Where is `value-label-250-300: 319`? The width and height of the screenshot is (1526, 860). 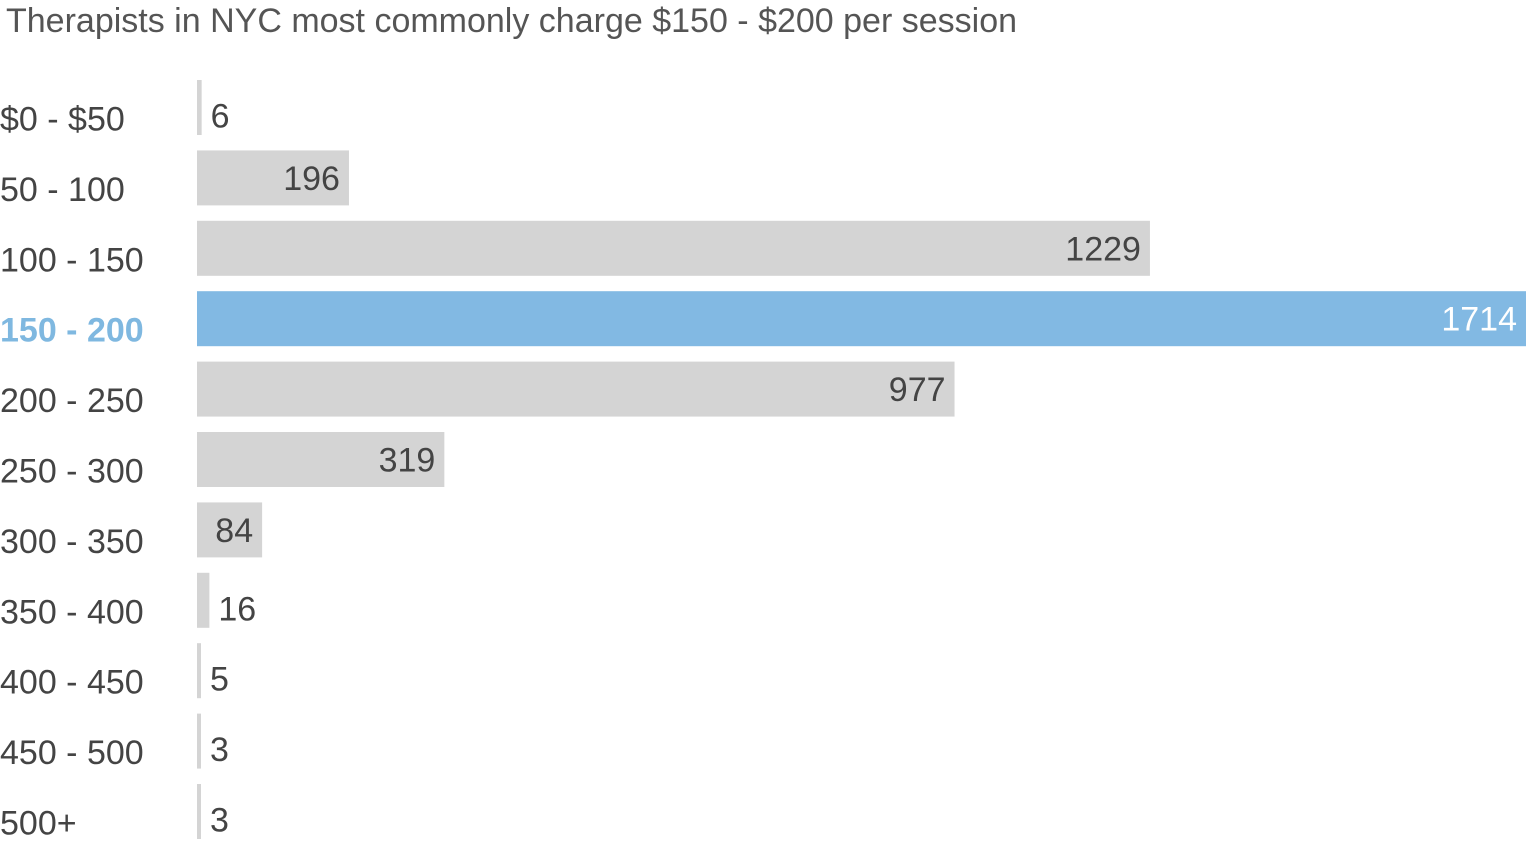 value-label-250-300: 319 is located at coordinates (407, 461).